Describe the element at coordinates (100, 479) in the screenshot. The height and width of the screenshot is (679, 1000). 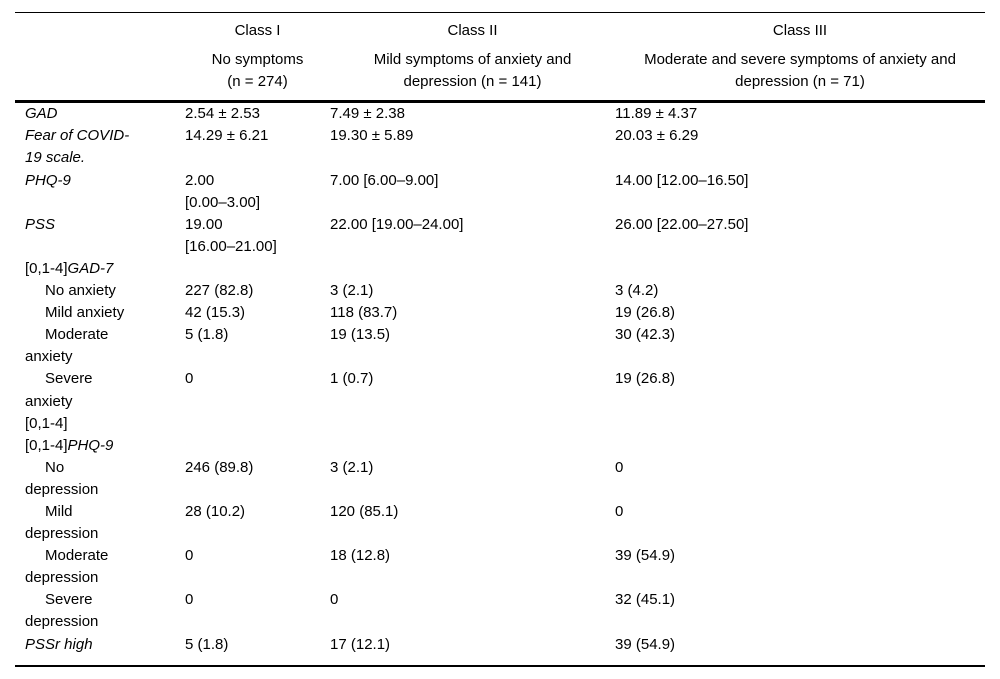
I see `row-label: No depression` at that location.